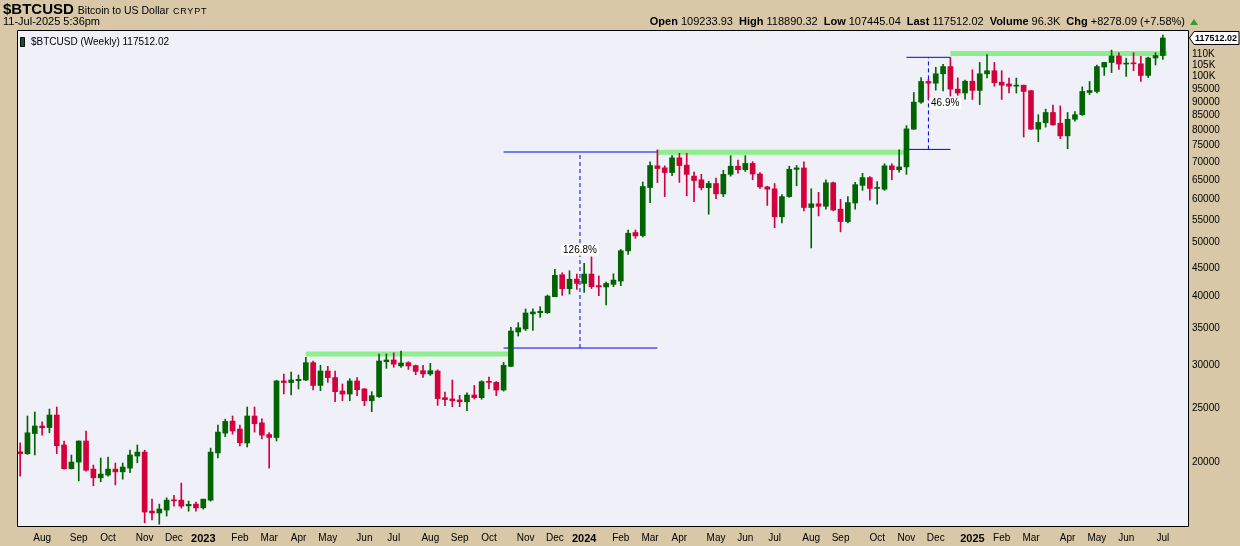 This screenshot has height=546, width=1240. I want to click on candlestick, so click(1031, 110).